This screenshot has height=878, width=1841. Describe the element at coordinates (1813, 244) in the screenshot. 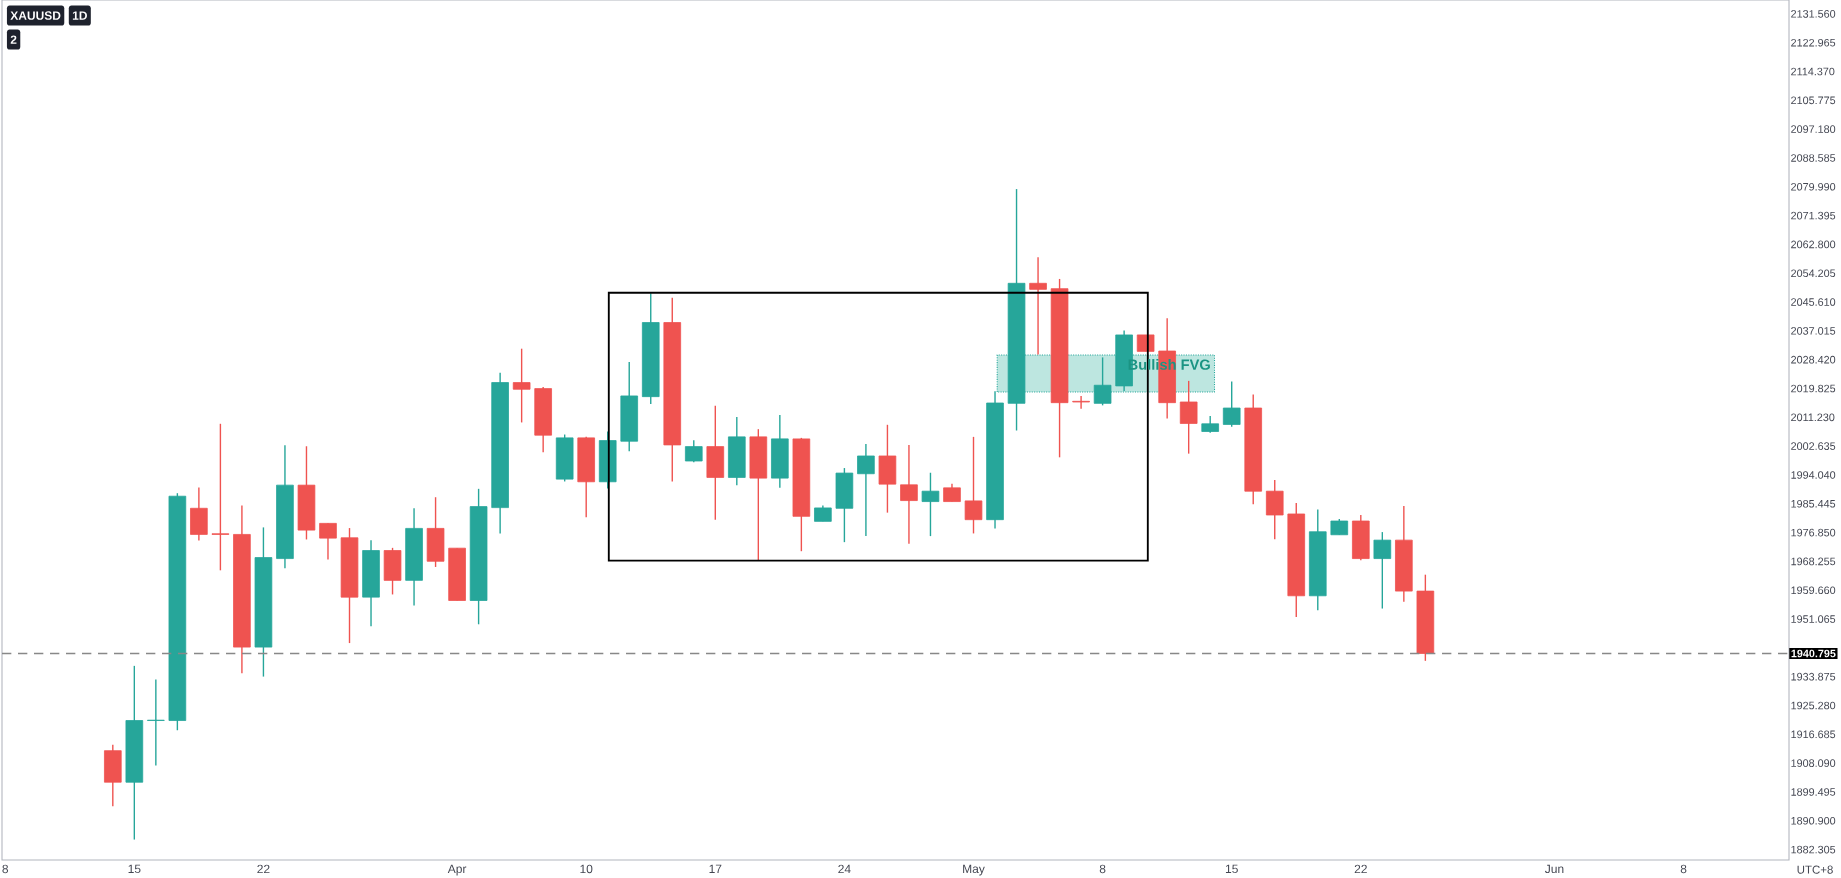

I see `y-tick-label: 2062.800` at that location.